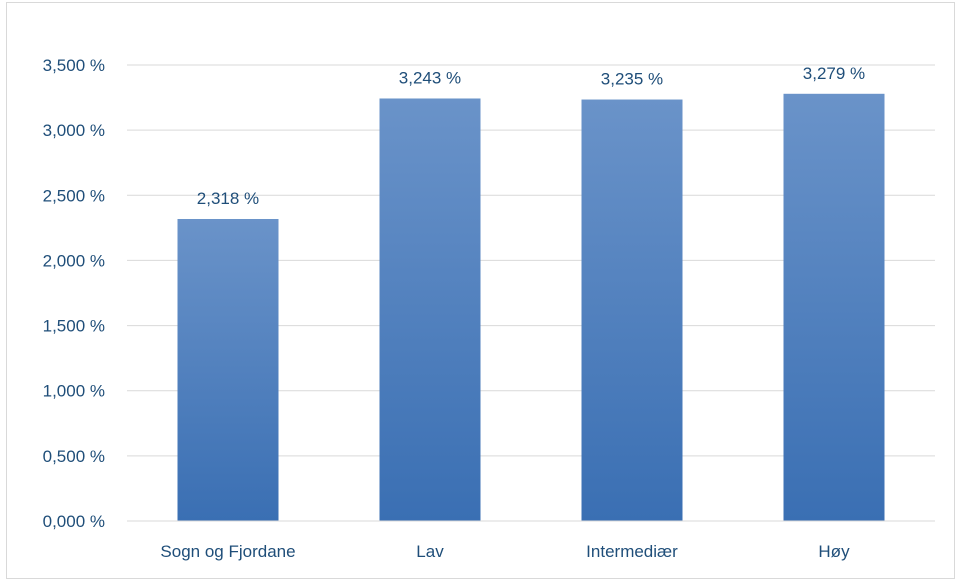 This screenshot has width=957, height=581. Describe the element at coordinates (505, 551) in the screenshot. I see `x-axis-category-labels: Sogn og Fjordane Lav Intermediær Høy` at that location.